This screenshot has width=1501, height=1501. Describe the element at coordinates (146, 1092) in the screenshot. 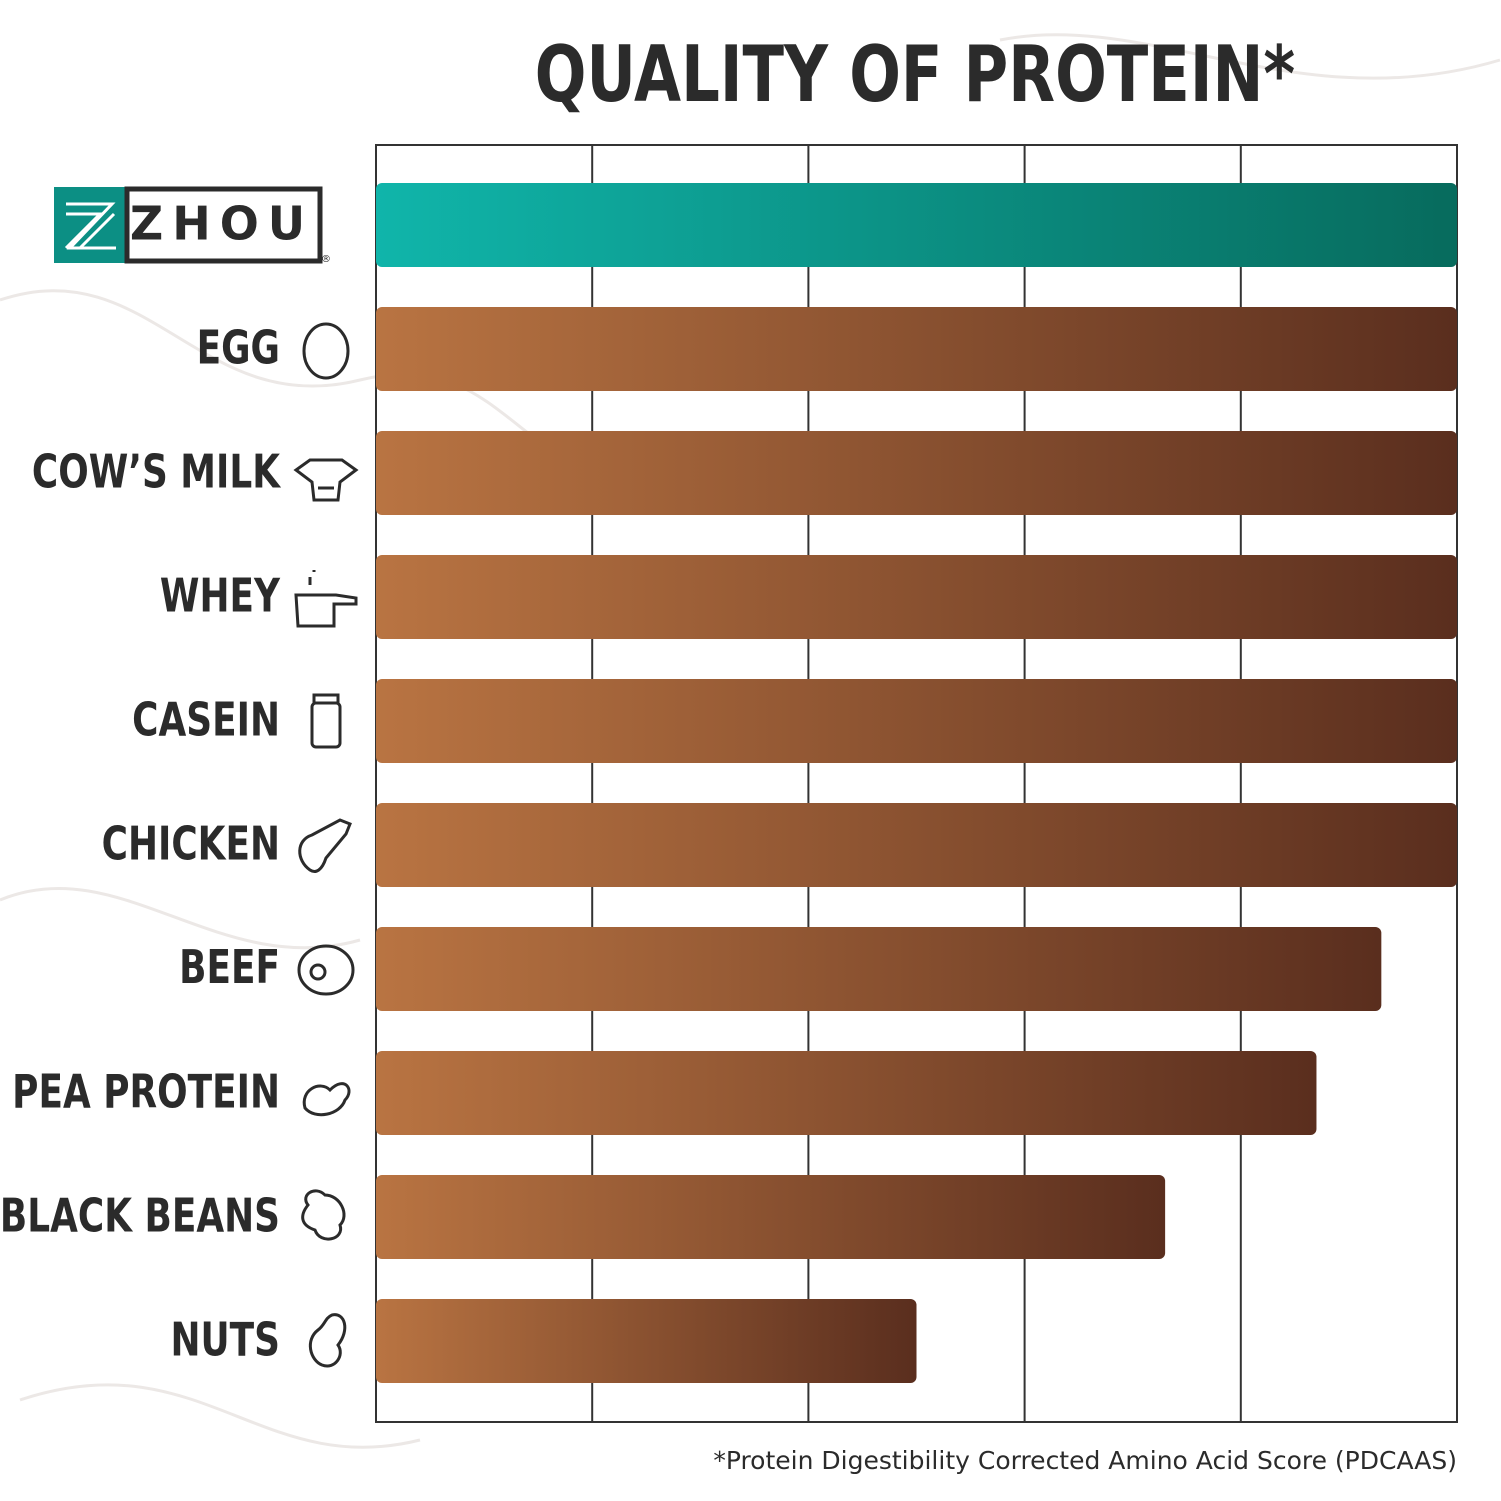

I see `category-label: PEA PROTEIN` at that location.